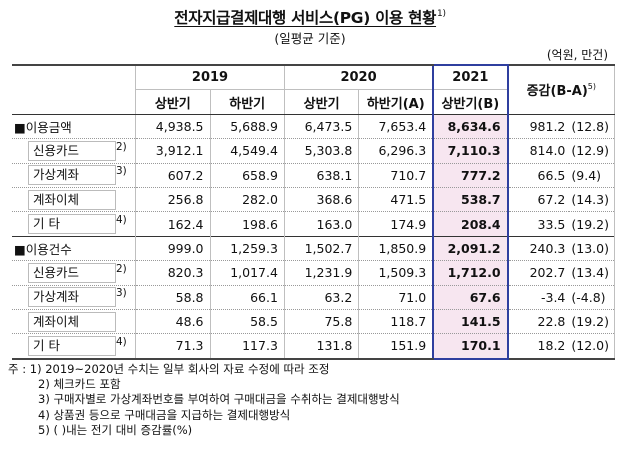 Image resolution: width=620 pixels, height=452 pixels. I want to click on value-cell: 777.2, so click(470, 175).